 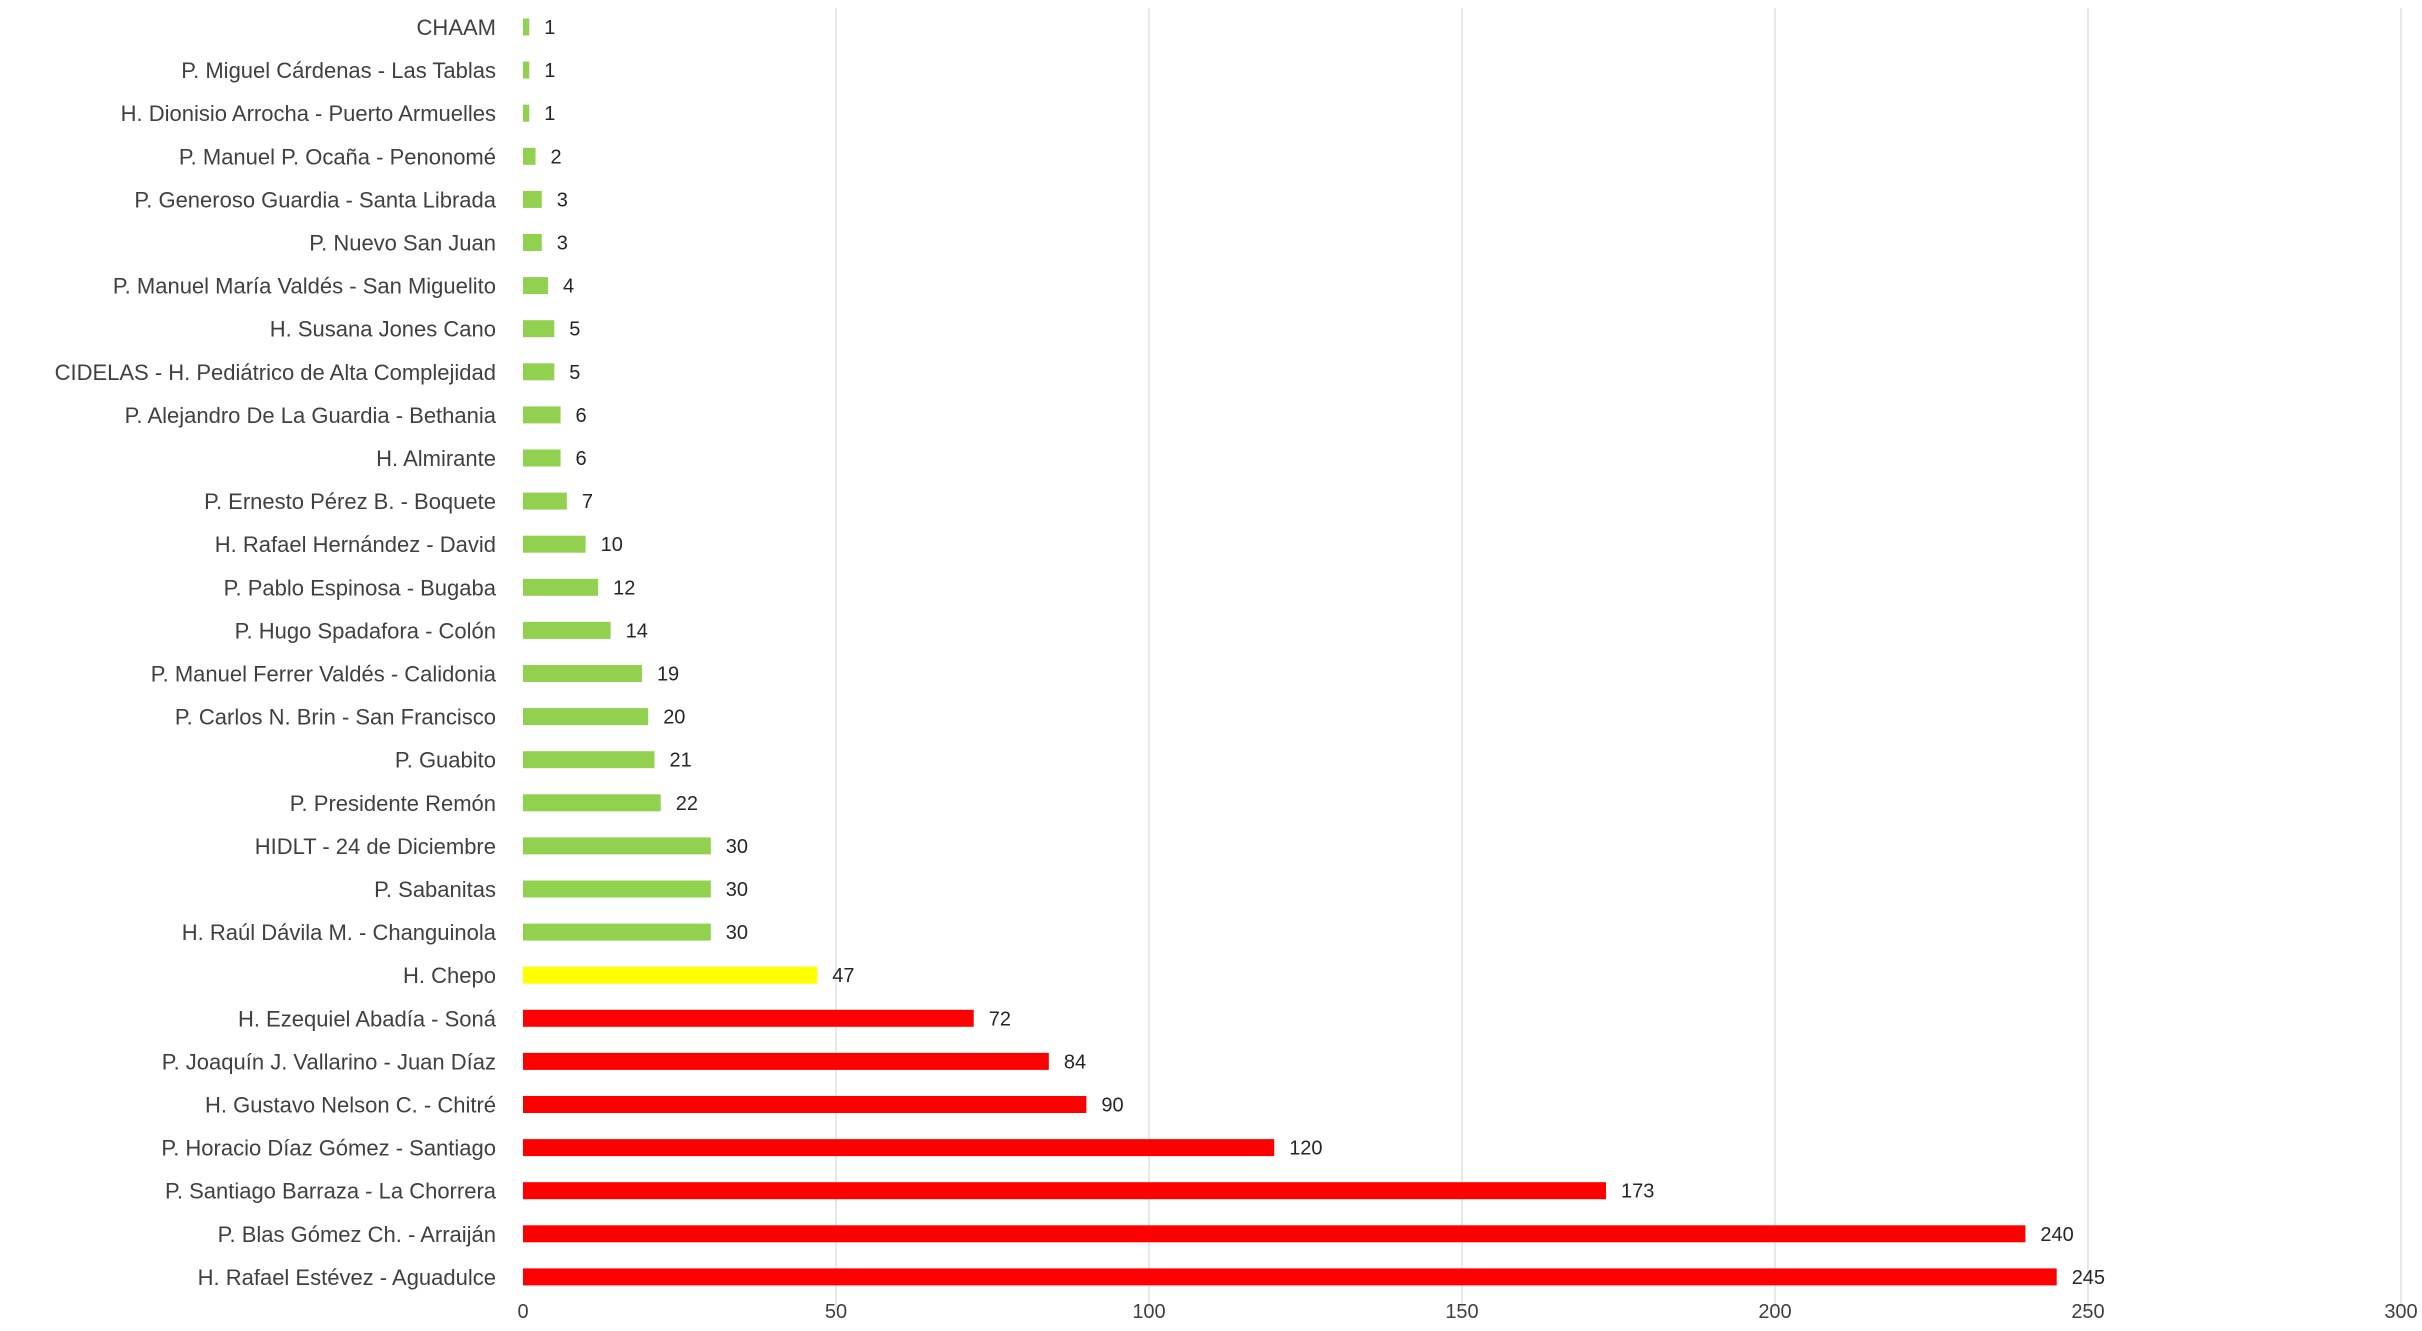 I want to click on category-label: H. Gustavo Nelson C. - Chitré, so click(x=350, y=1105).